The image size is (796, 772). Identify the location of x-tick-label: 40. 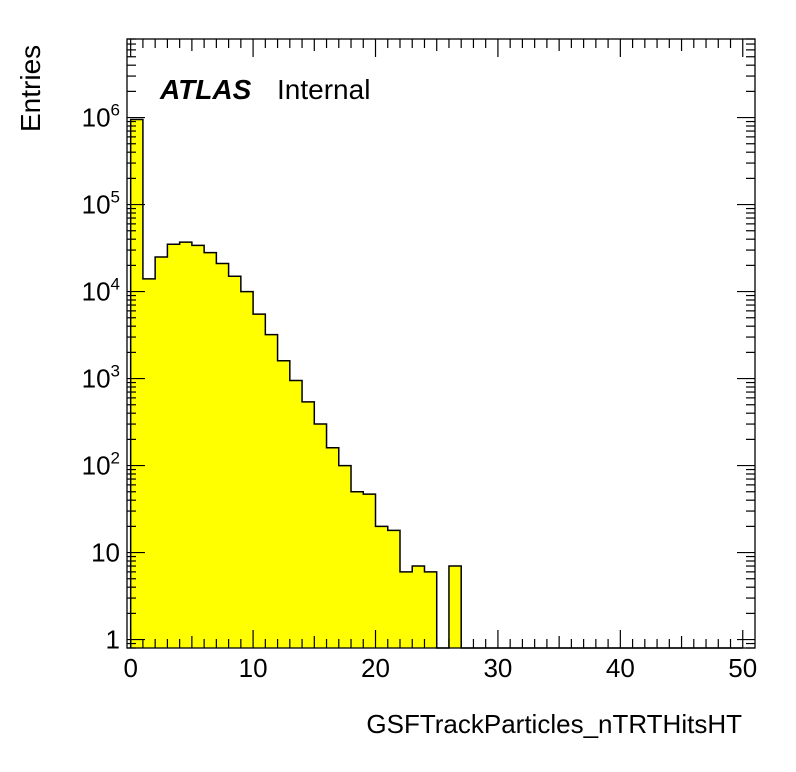
(620, 668).